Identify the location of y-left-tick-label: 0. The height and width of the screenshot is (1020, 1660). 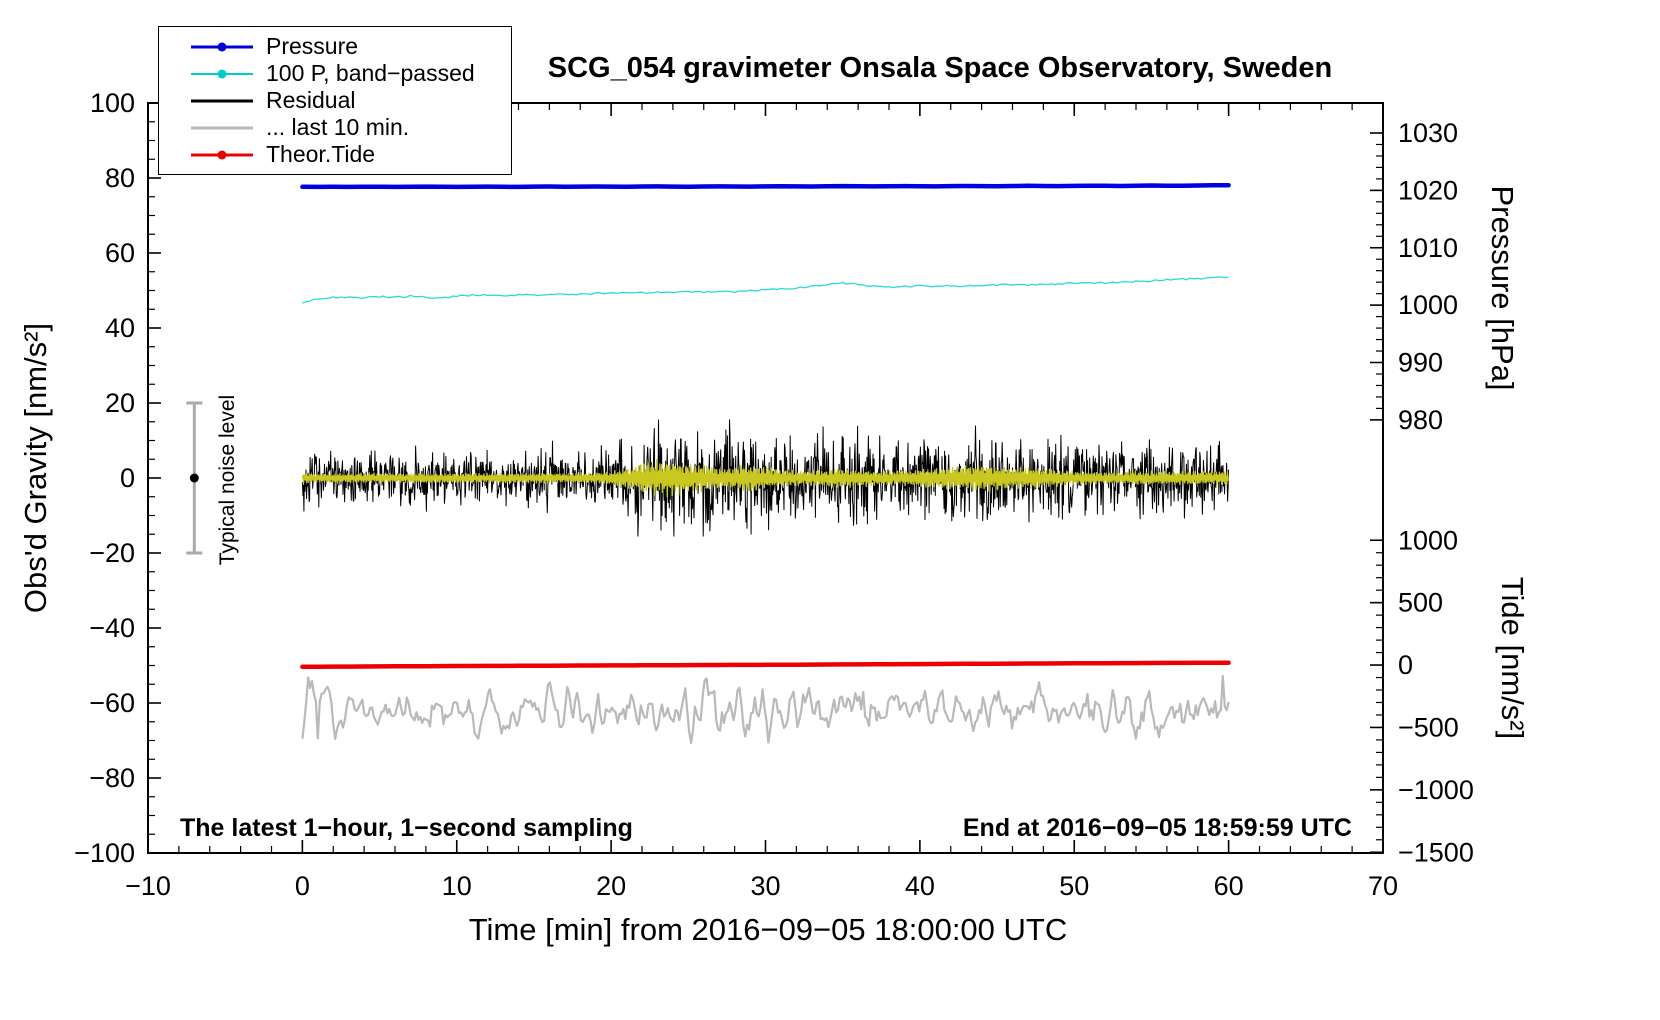
(127, 478).